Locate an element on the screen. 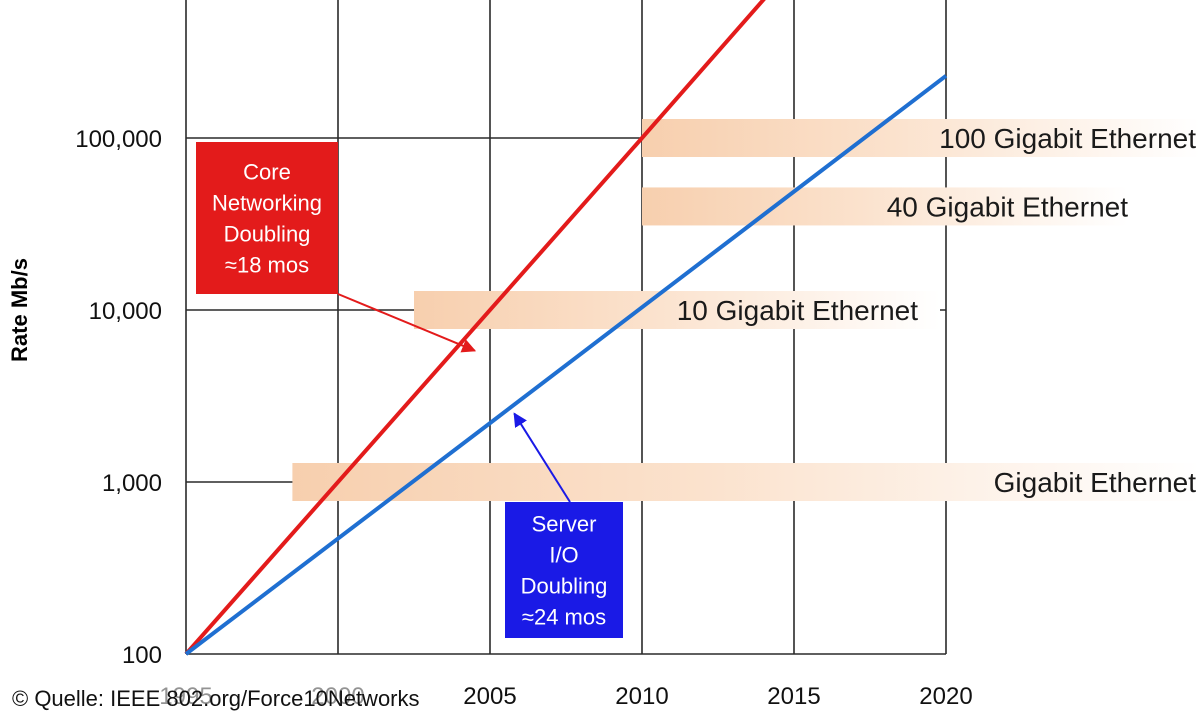 The image size is (1200, 720). x-tick-label-2015: 2015 is located at coordinates (793, 696).